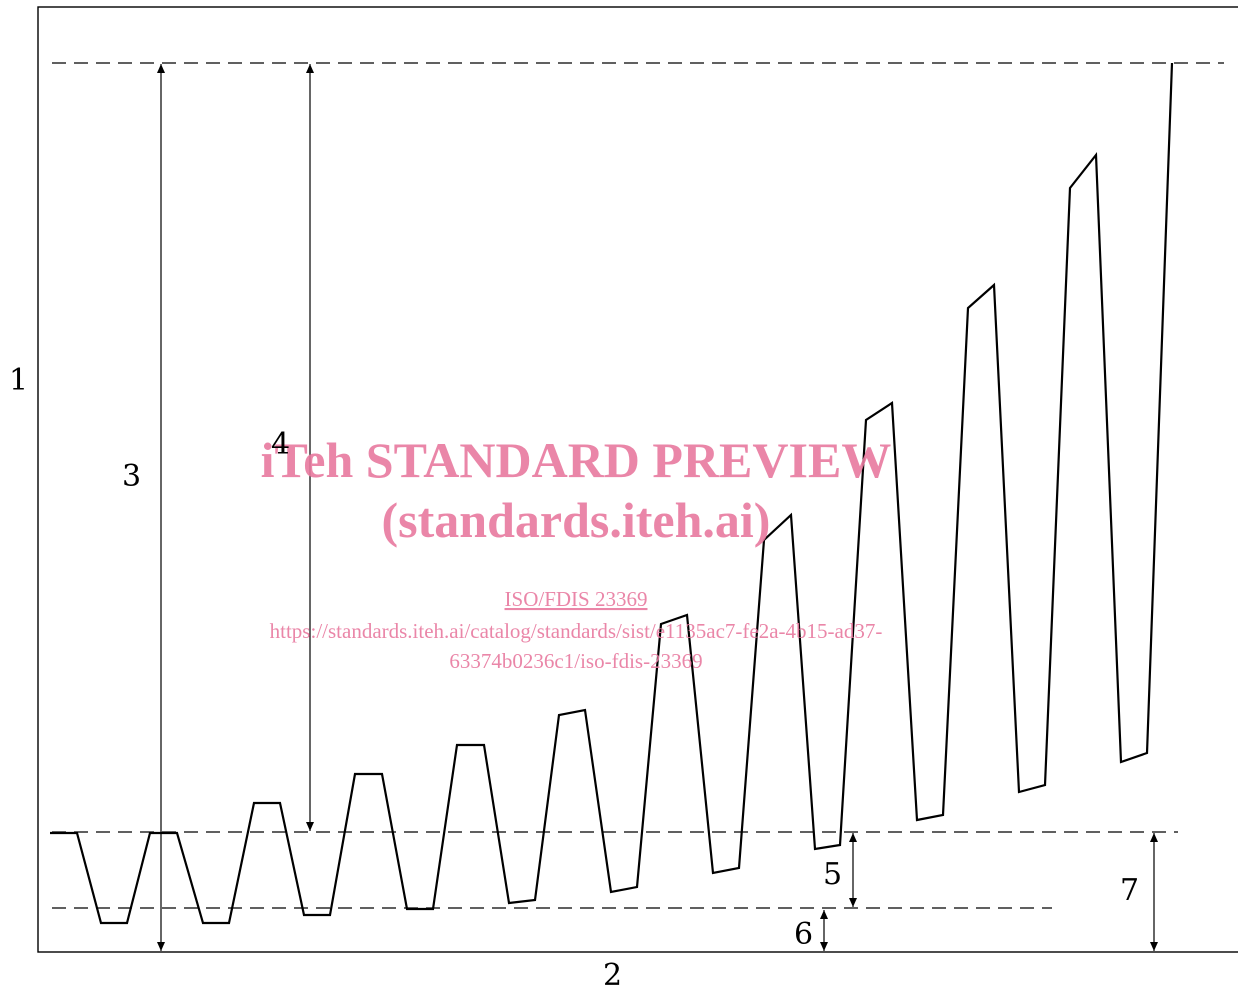  I want to click on label-5: 5, so click(832, 874).